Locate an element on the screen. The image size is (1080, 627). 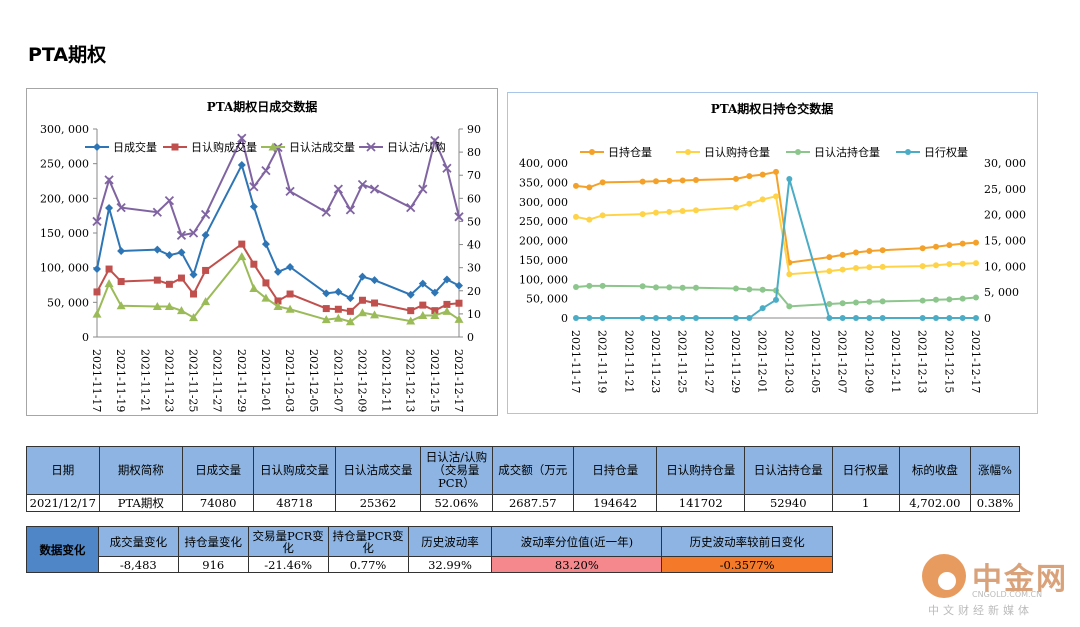
header-cell: 交易量PCR变化 is located at coordinates (288, 541).